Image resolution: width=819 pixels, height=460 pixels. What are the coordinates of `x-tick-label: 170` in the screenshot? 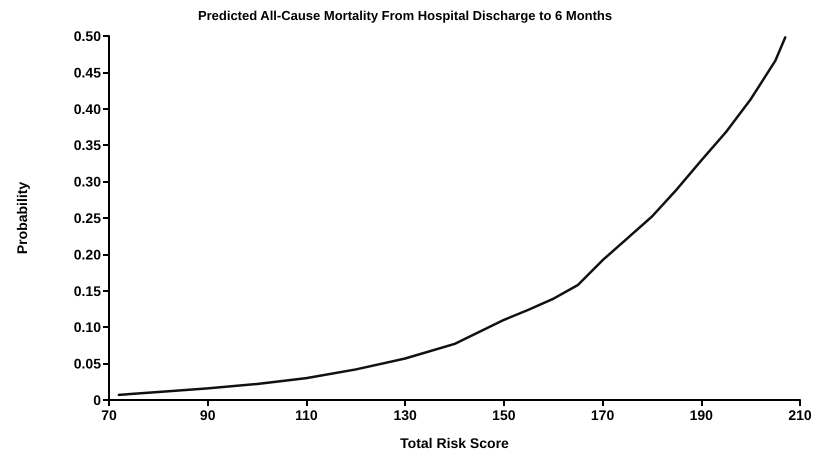 It's located at (602, 415).